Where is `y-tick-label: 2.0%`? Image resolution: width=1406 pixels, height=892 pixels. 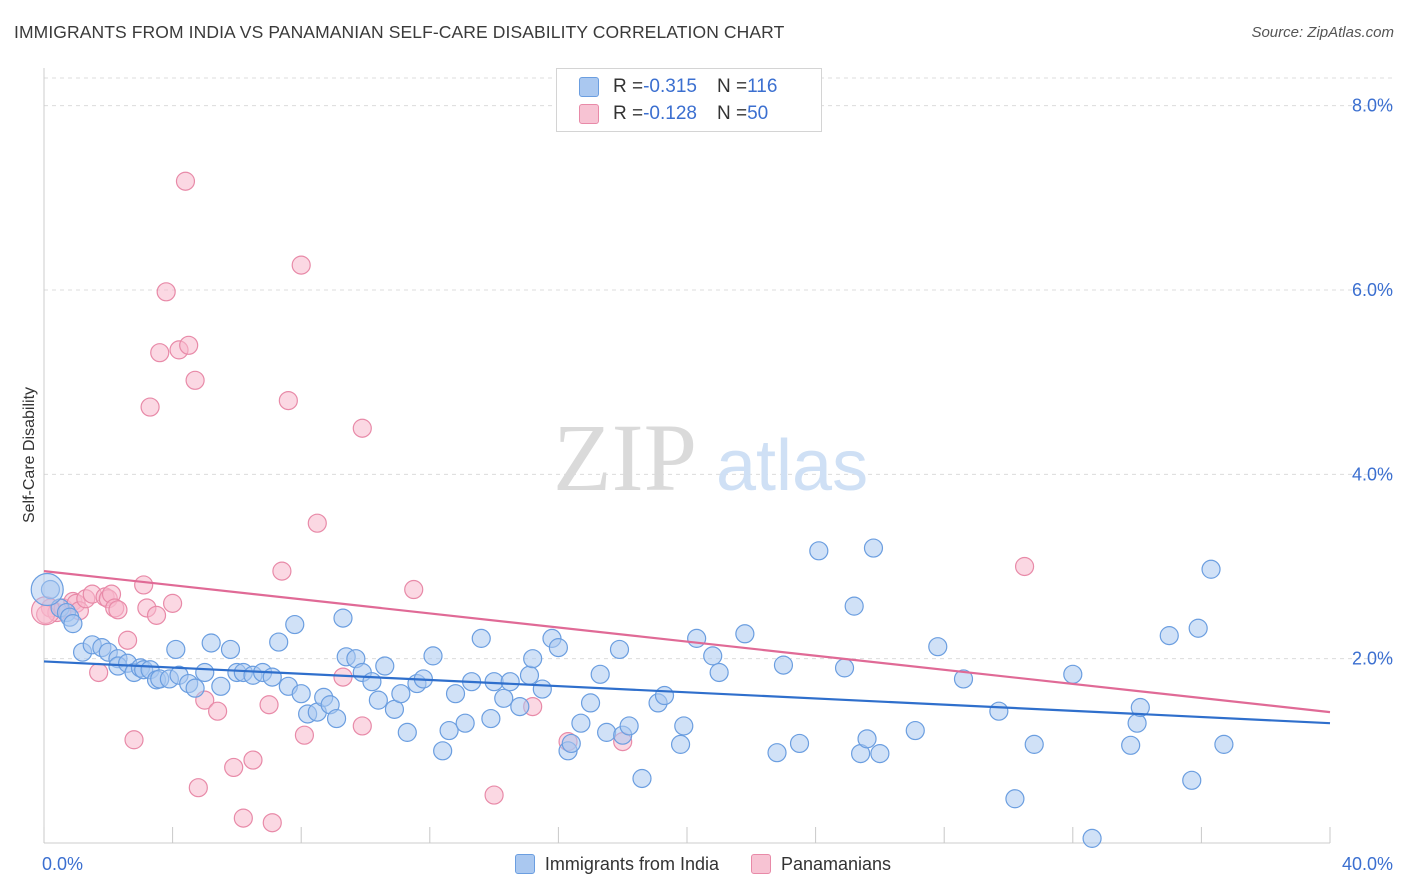 y-tick-label: 2.0% is located at coordinates (1372, 659).